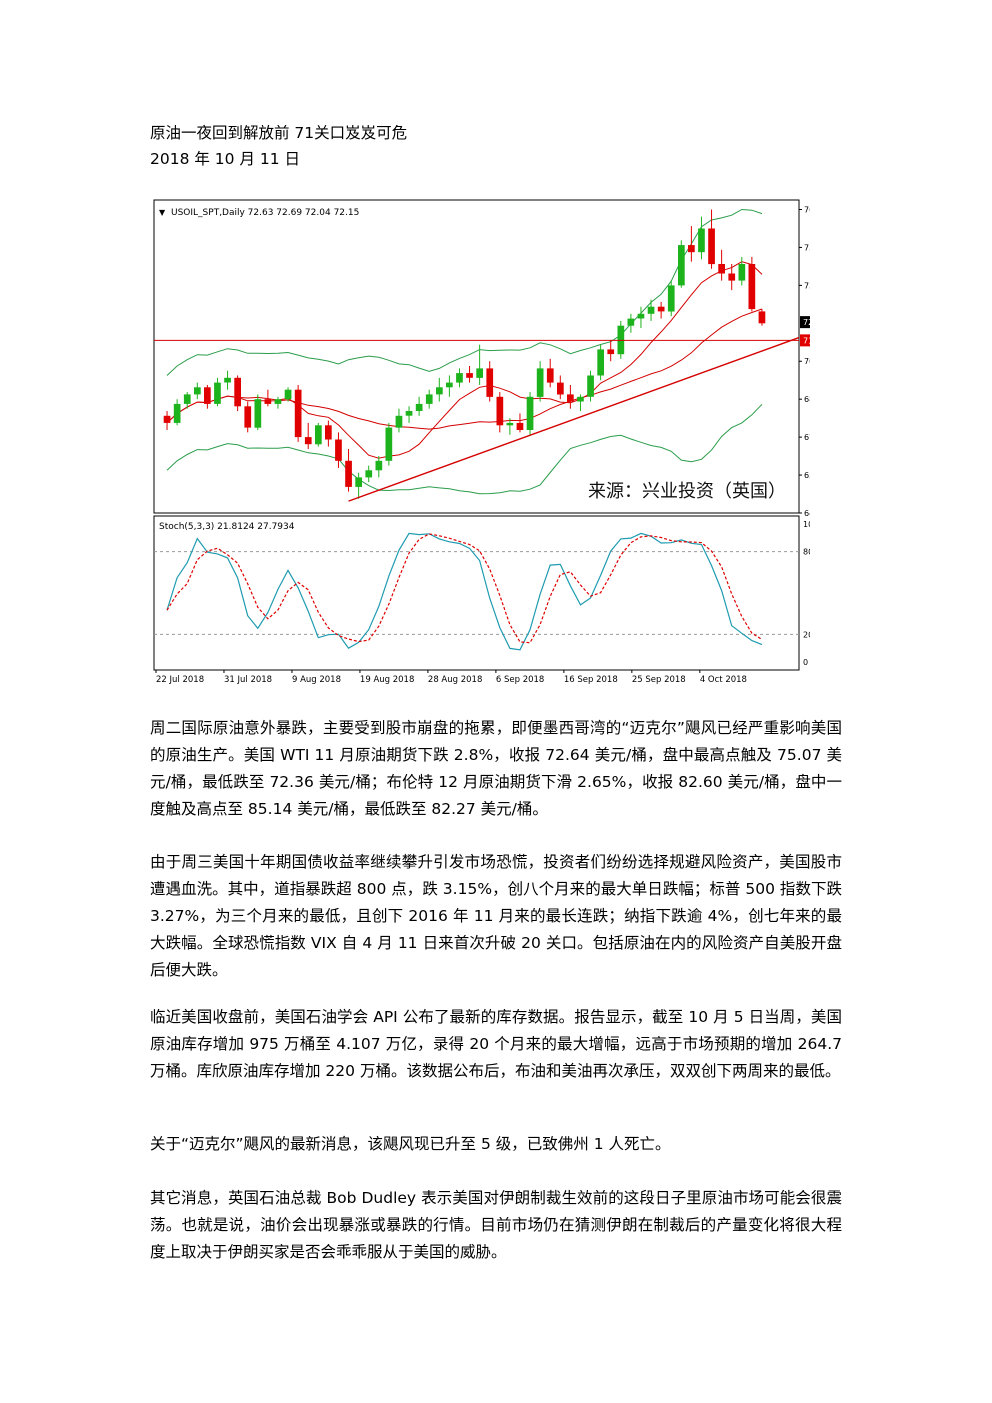  I want to click on price-tick-label: 76.90, so click(807, 209).